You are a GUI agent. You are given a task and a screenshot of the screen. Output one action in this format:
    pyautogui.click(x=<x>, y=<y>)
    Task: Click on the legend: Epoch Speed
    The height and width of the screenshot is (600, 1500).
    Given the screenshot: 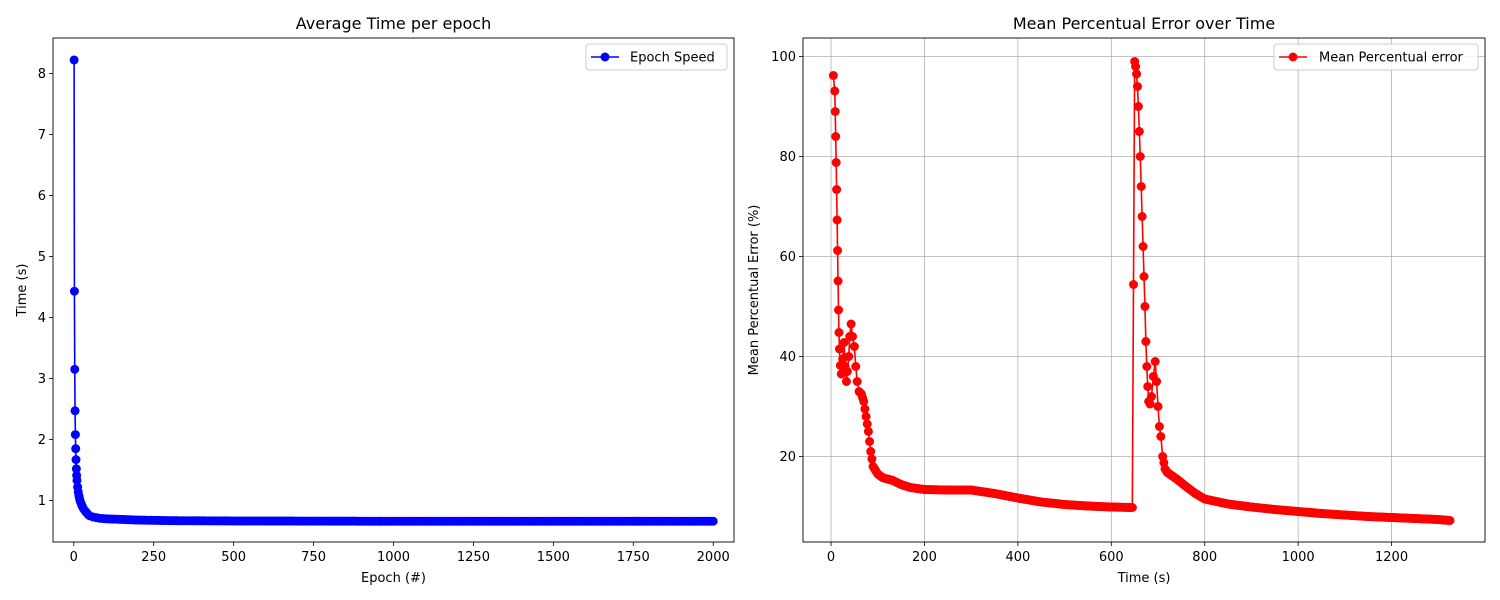 What is the action you would take?
    pyautogui.click(x=656, y=57)
    